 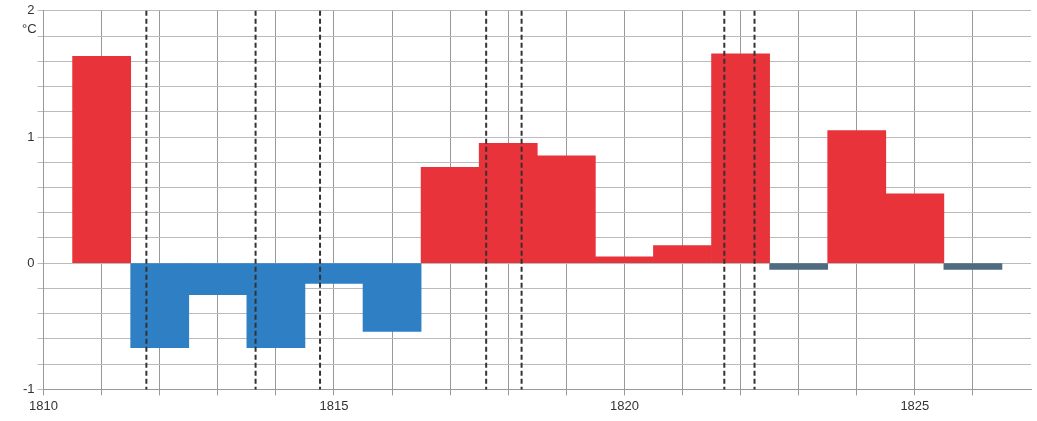 I want to click on y-tick-label: 2, so click(x=31, y=10).